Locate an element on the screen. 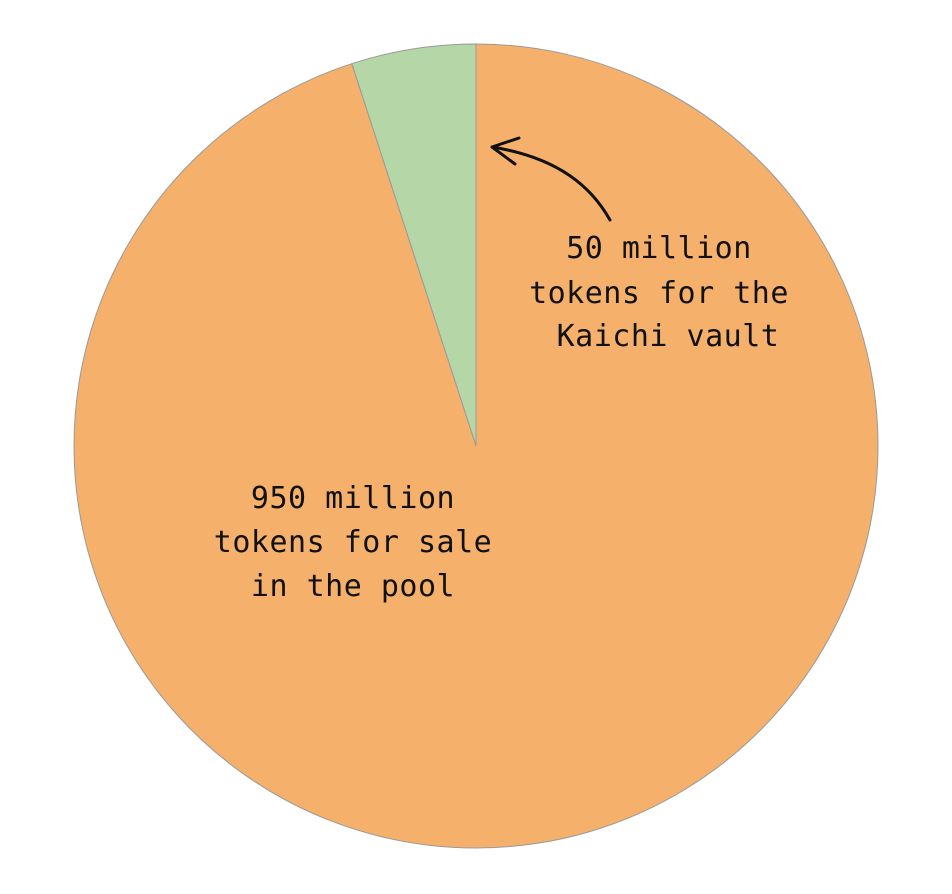 The height and width of the screenshot is (894, 952). pool-label-line-1: 950 million is located at coordinates (353, 498).